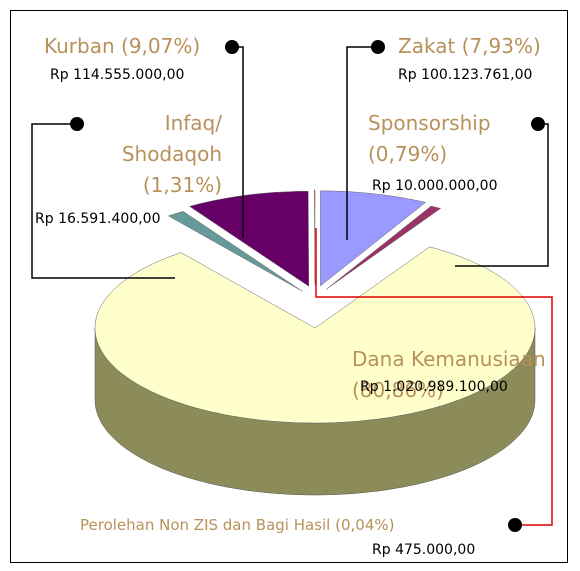 The width and height of the screenshot is (580, 571). Describe the element at coordinates (466, 375) in the screenshot. I see `slice-label: Dana Kemanusiaan (80,86%)` at that location.